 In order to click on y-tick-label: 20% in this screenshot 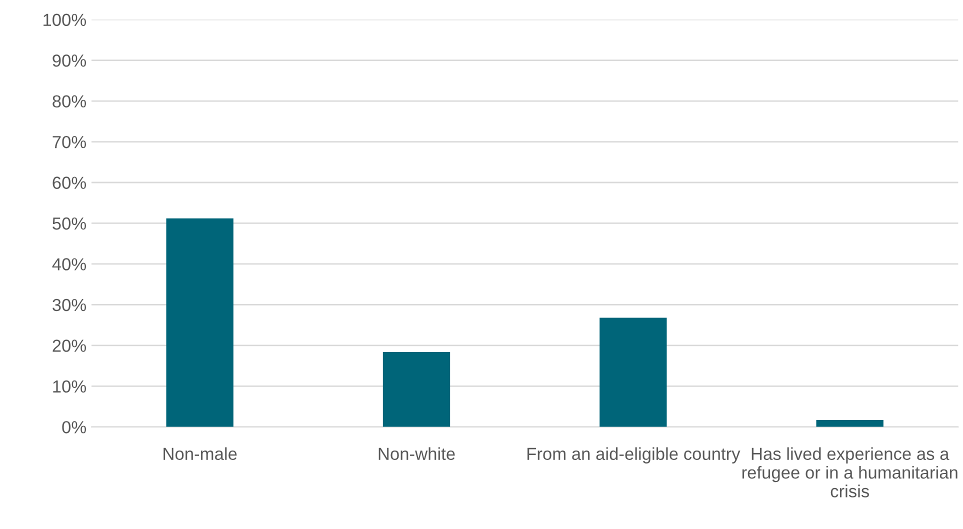, I will do `click(69, 346)`.